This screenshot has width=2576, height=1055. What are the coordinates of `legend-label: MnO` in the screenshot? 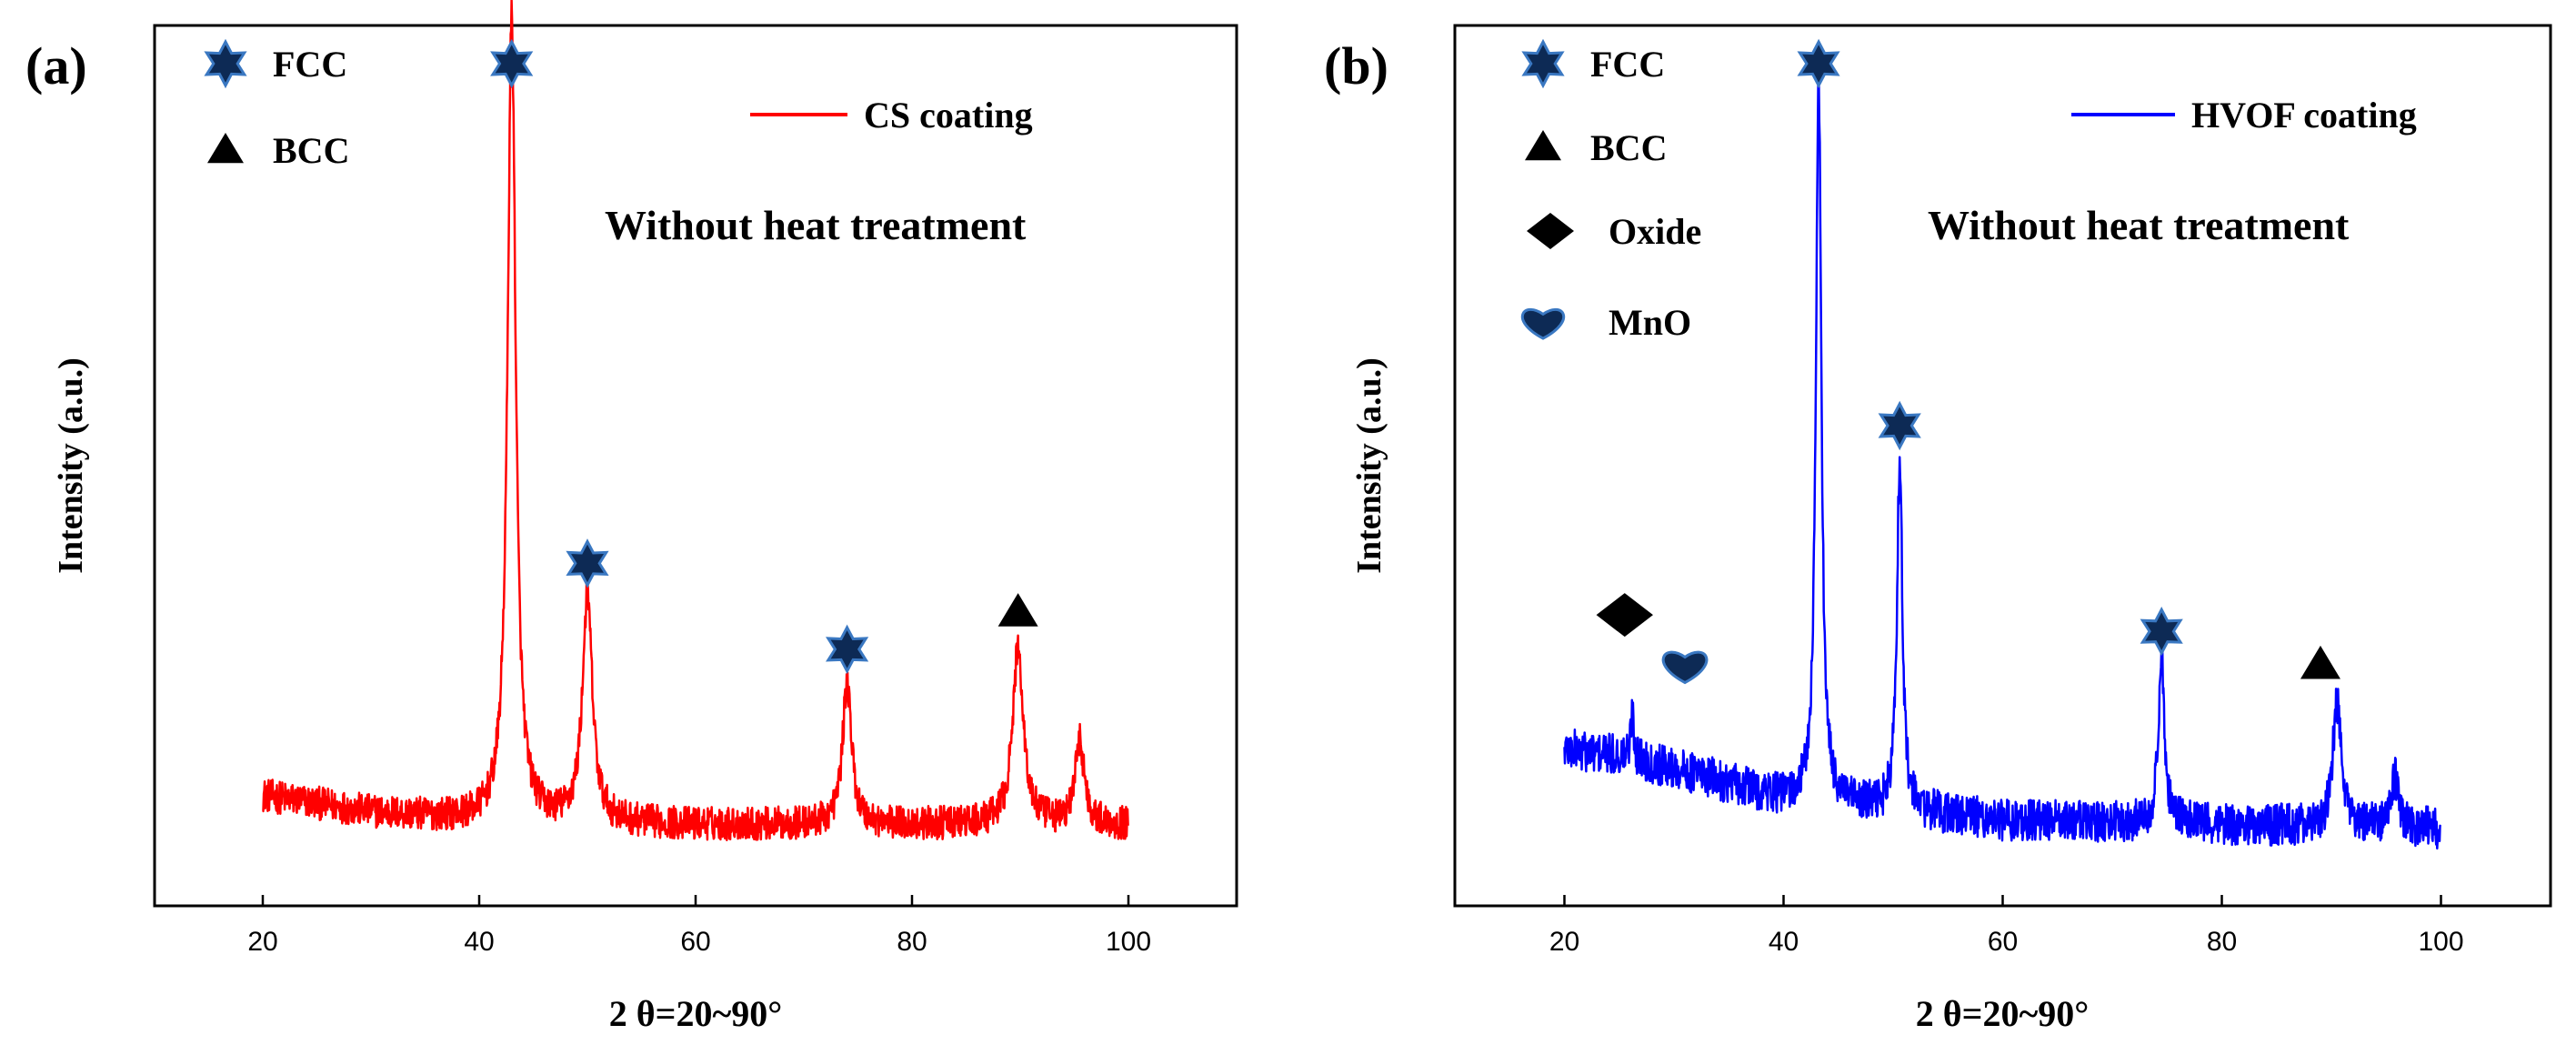 It's located at (1650, 322).